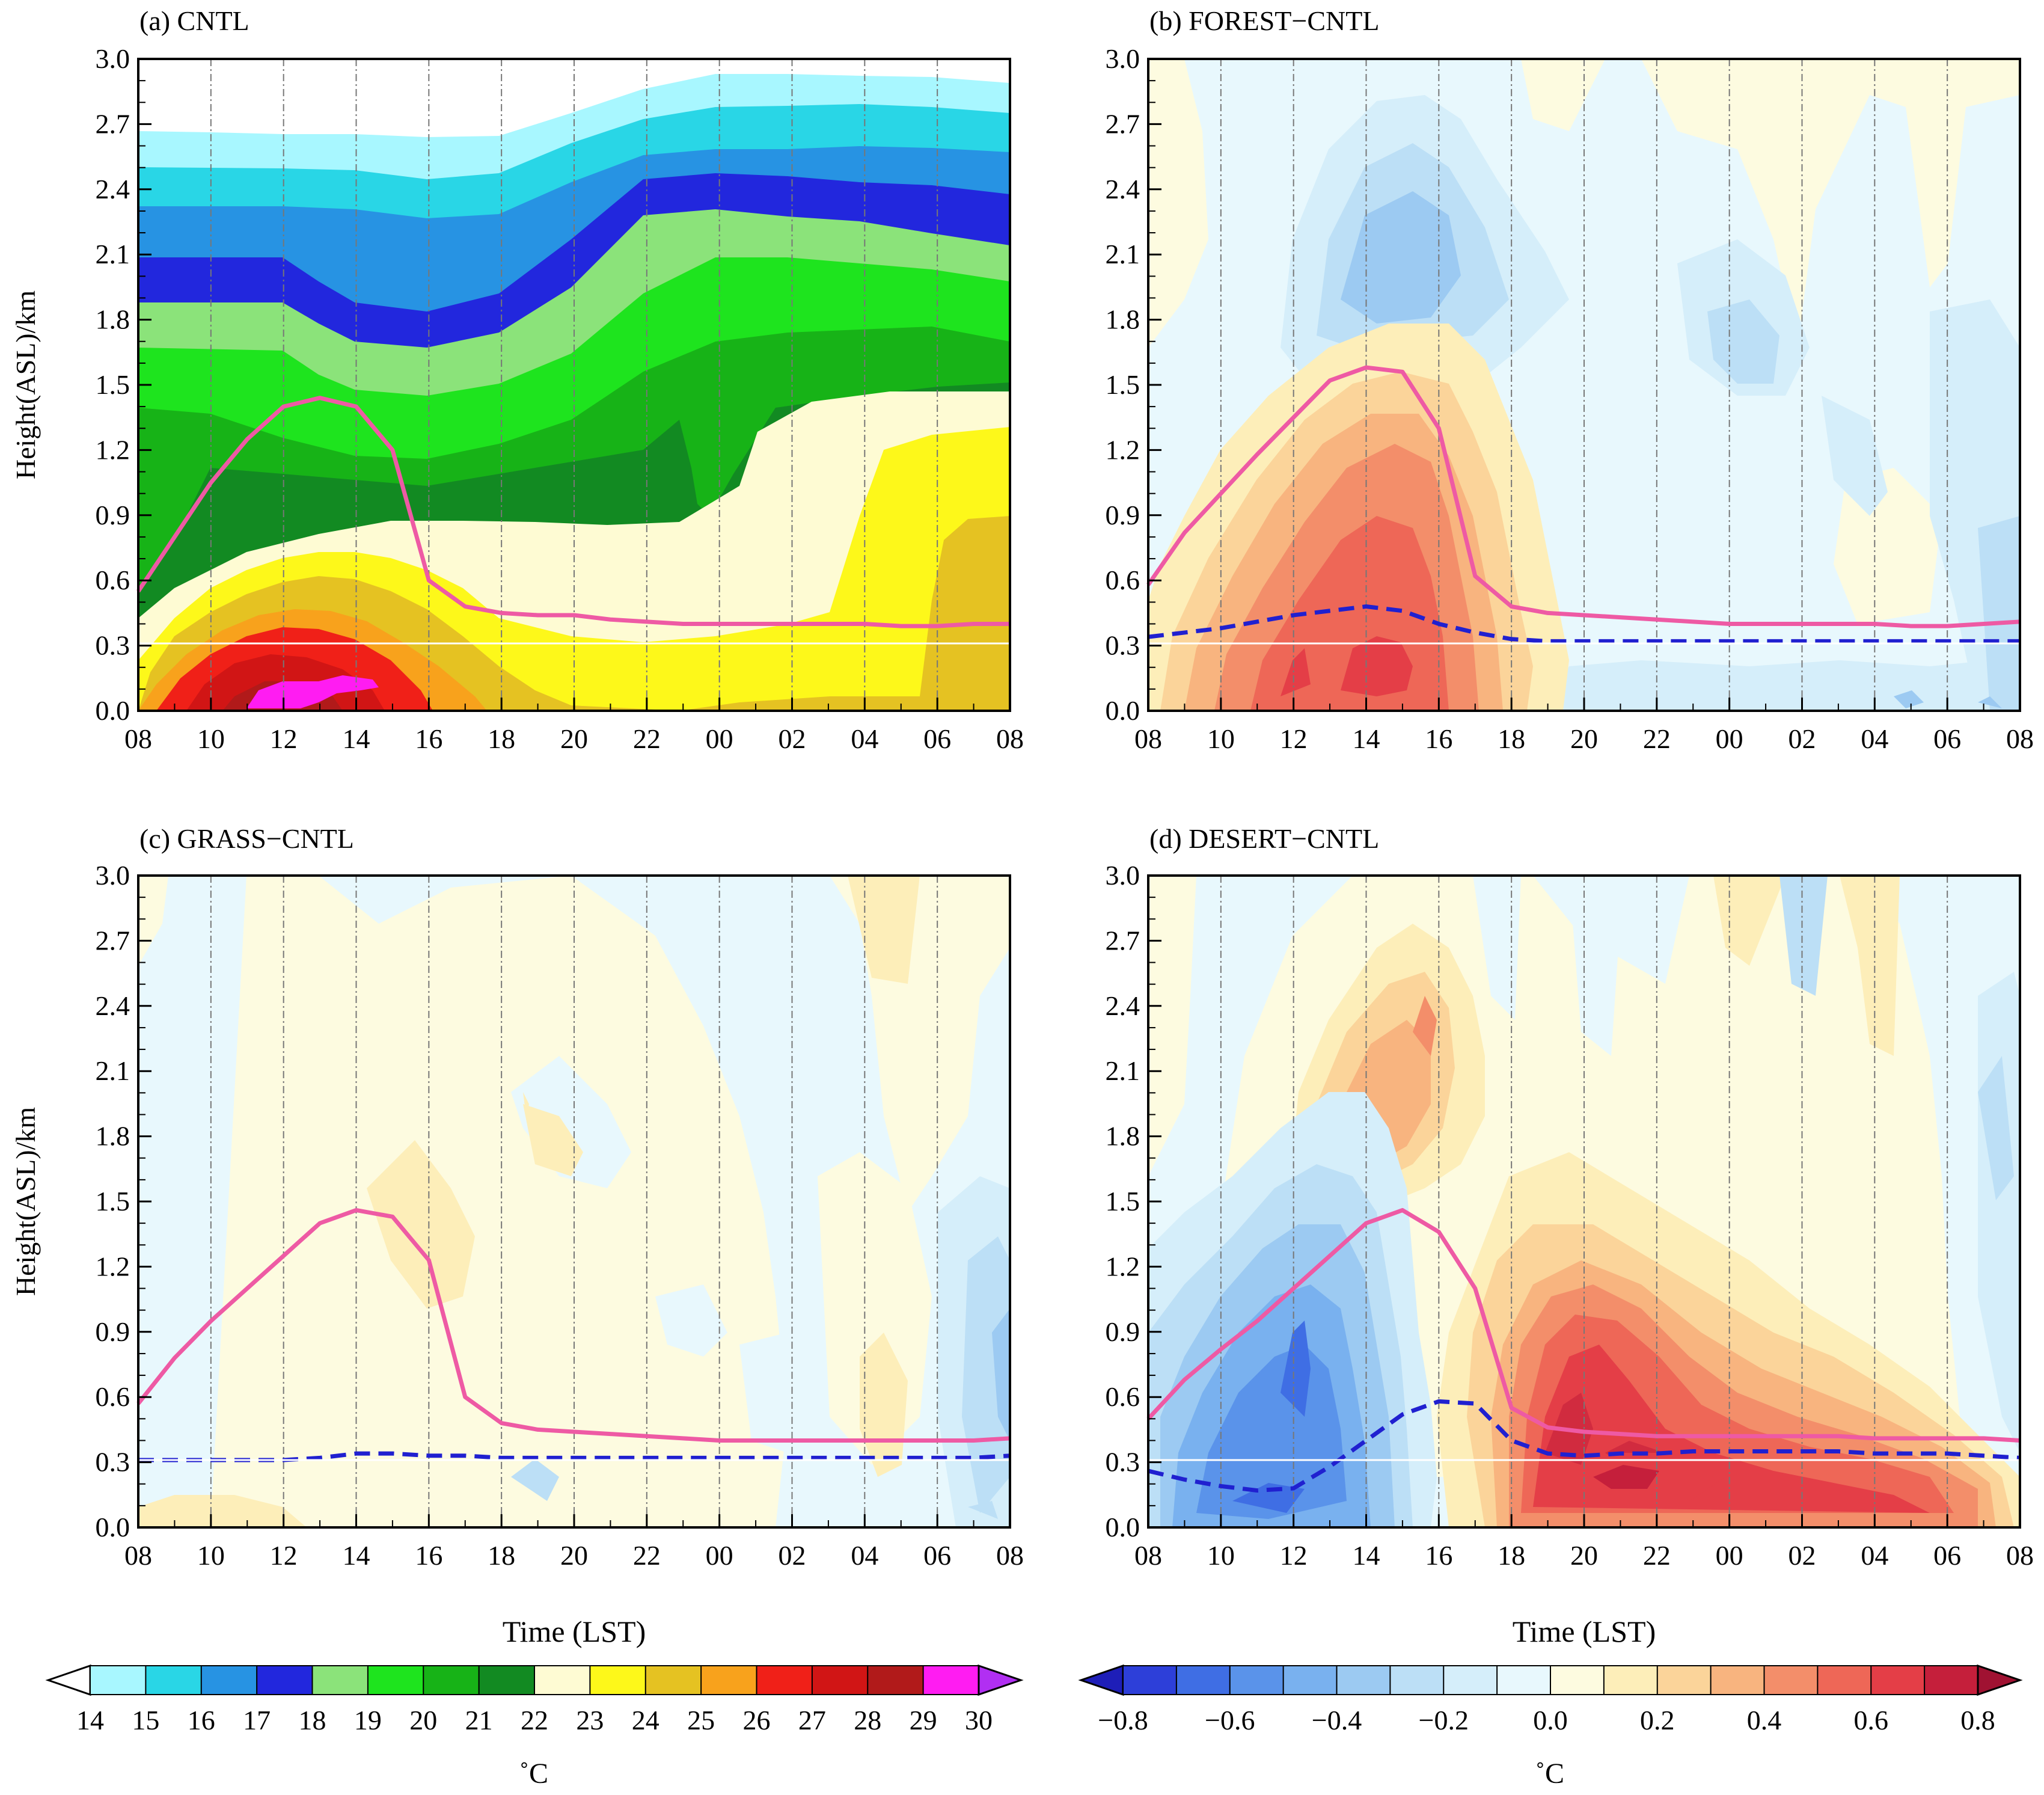 The width and height of the screenshot is (2044, 1795). I want to click on panel-d-y-tick-label: 1.5, so click(1123, 1201).